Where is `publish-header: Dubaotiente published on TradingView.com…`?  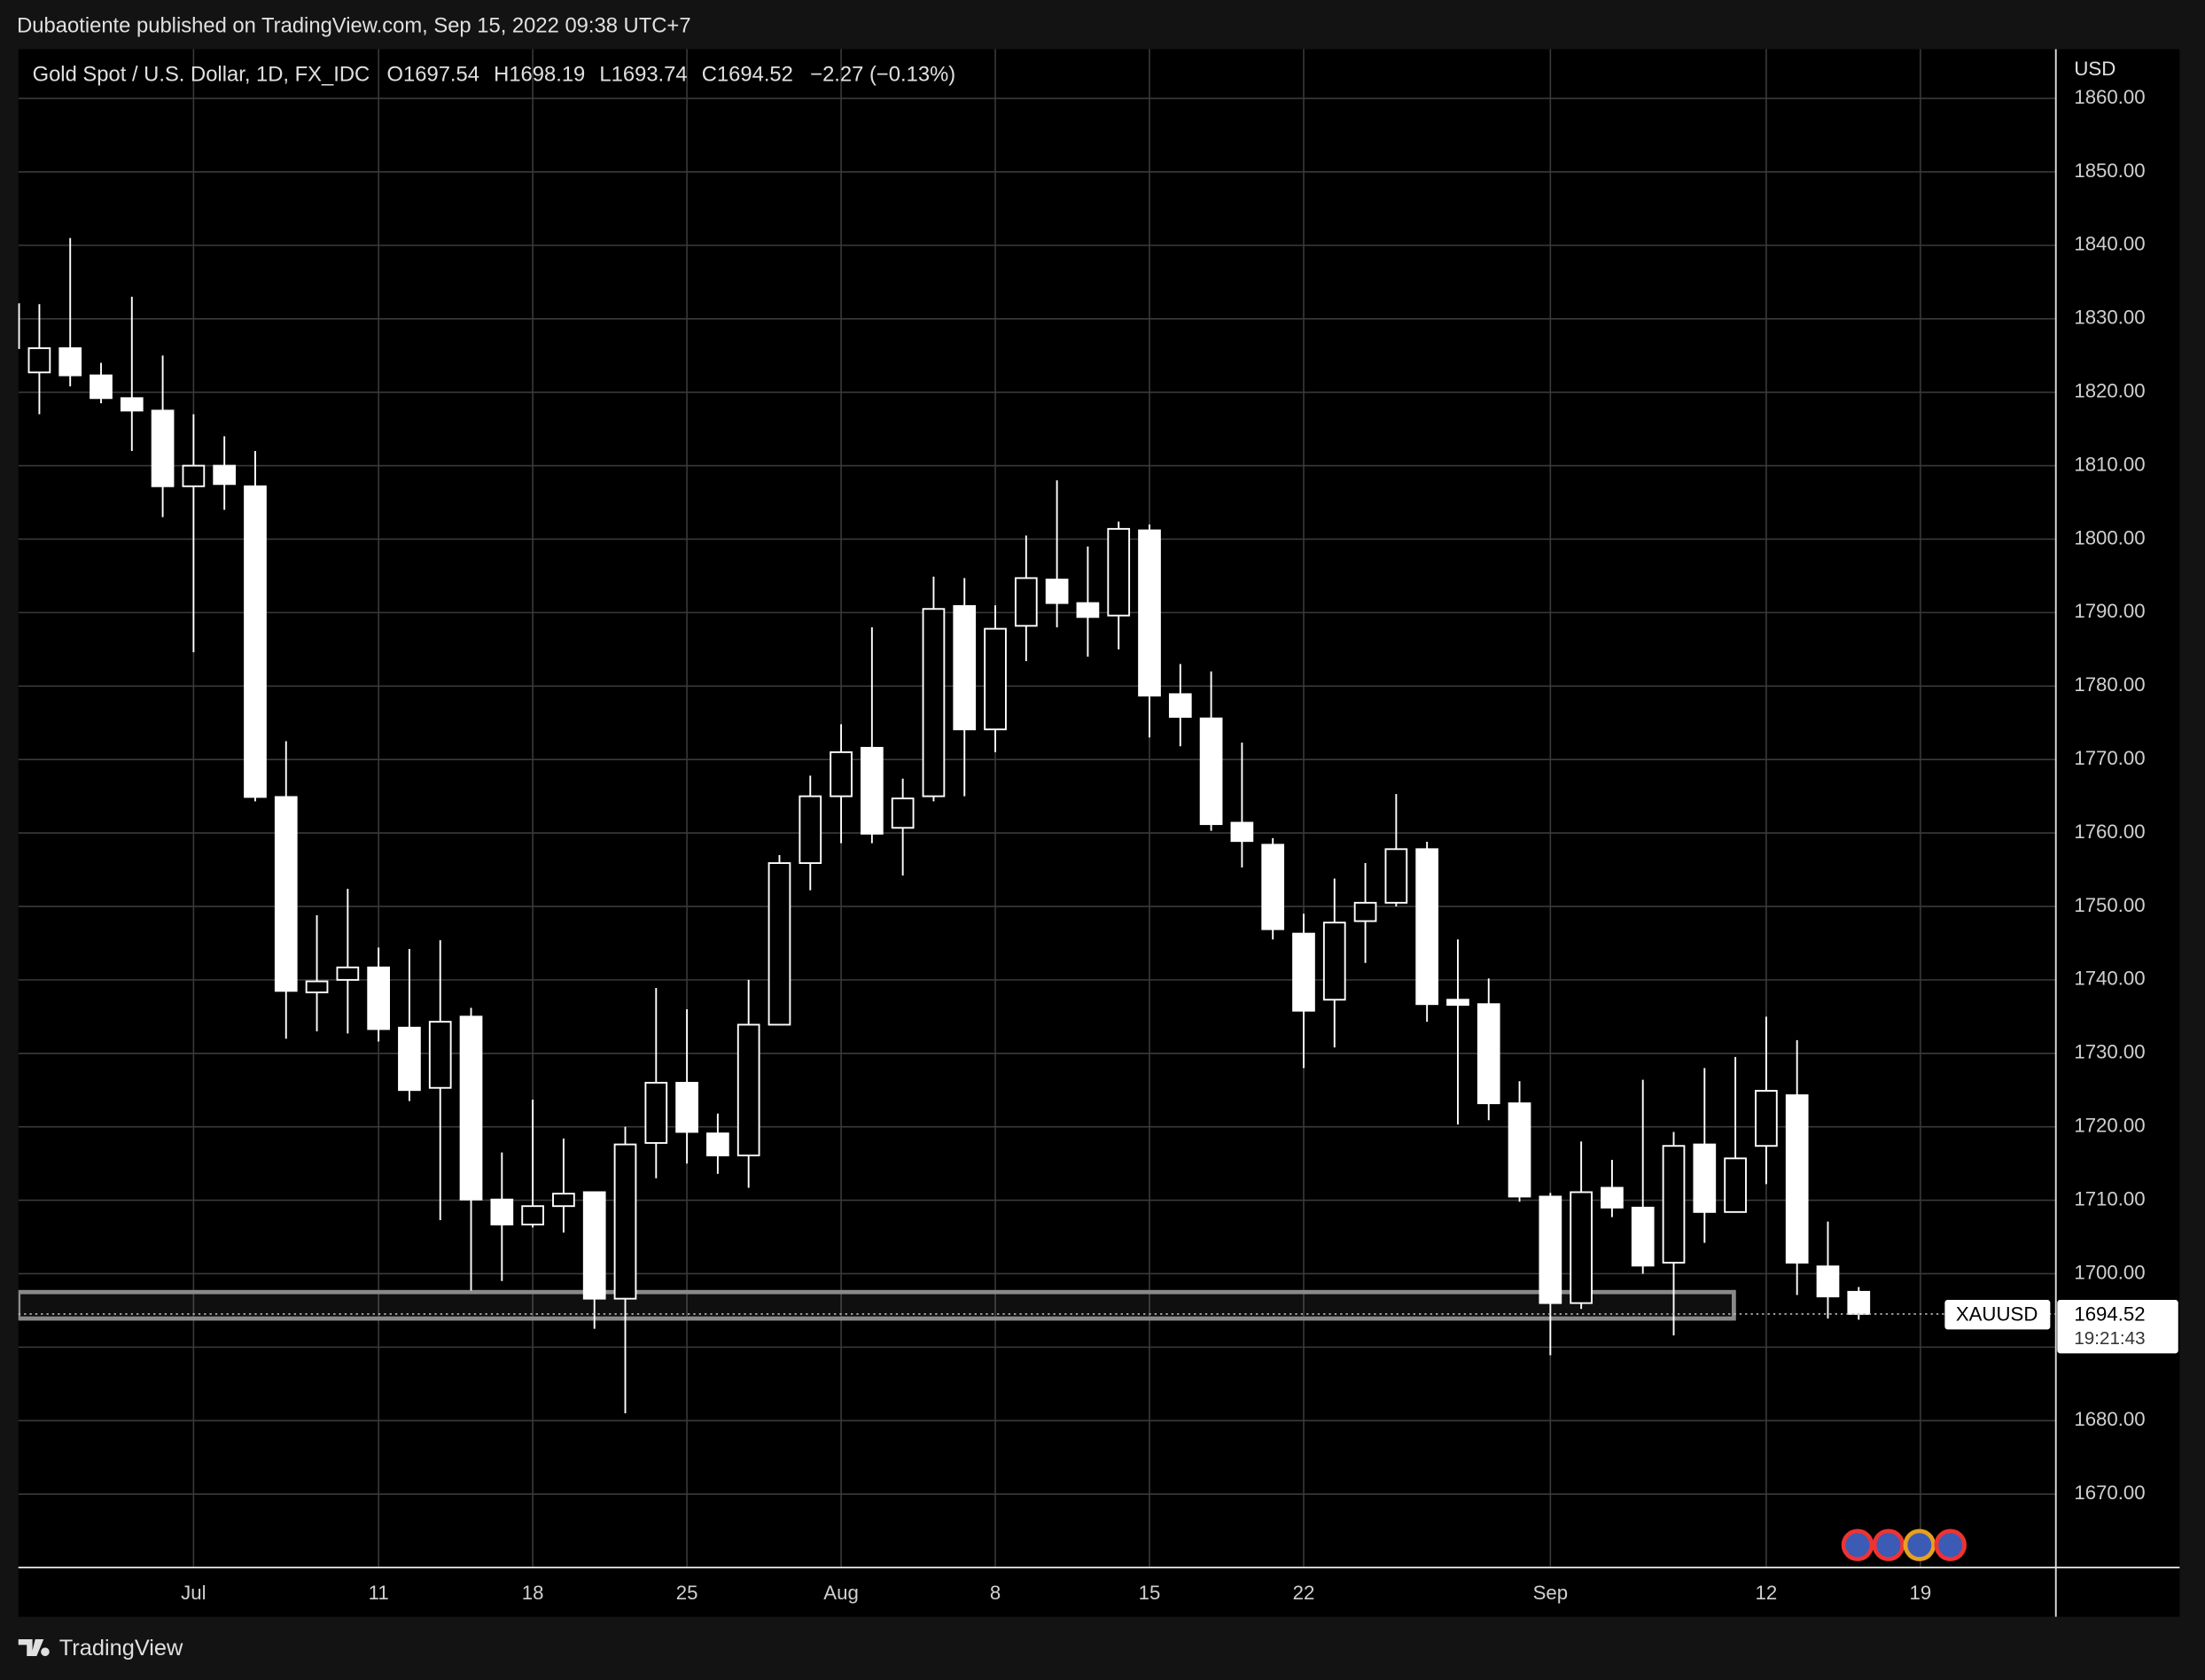
publish-header: Dubaotiente published on TradingView.com… is located at coordinates (353, 25).